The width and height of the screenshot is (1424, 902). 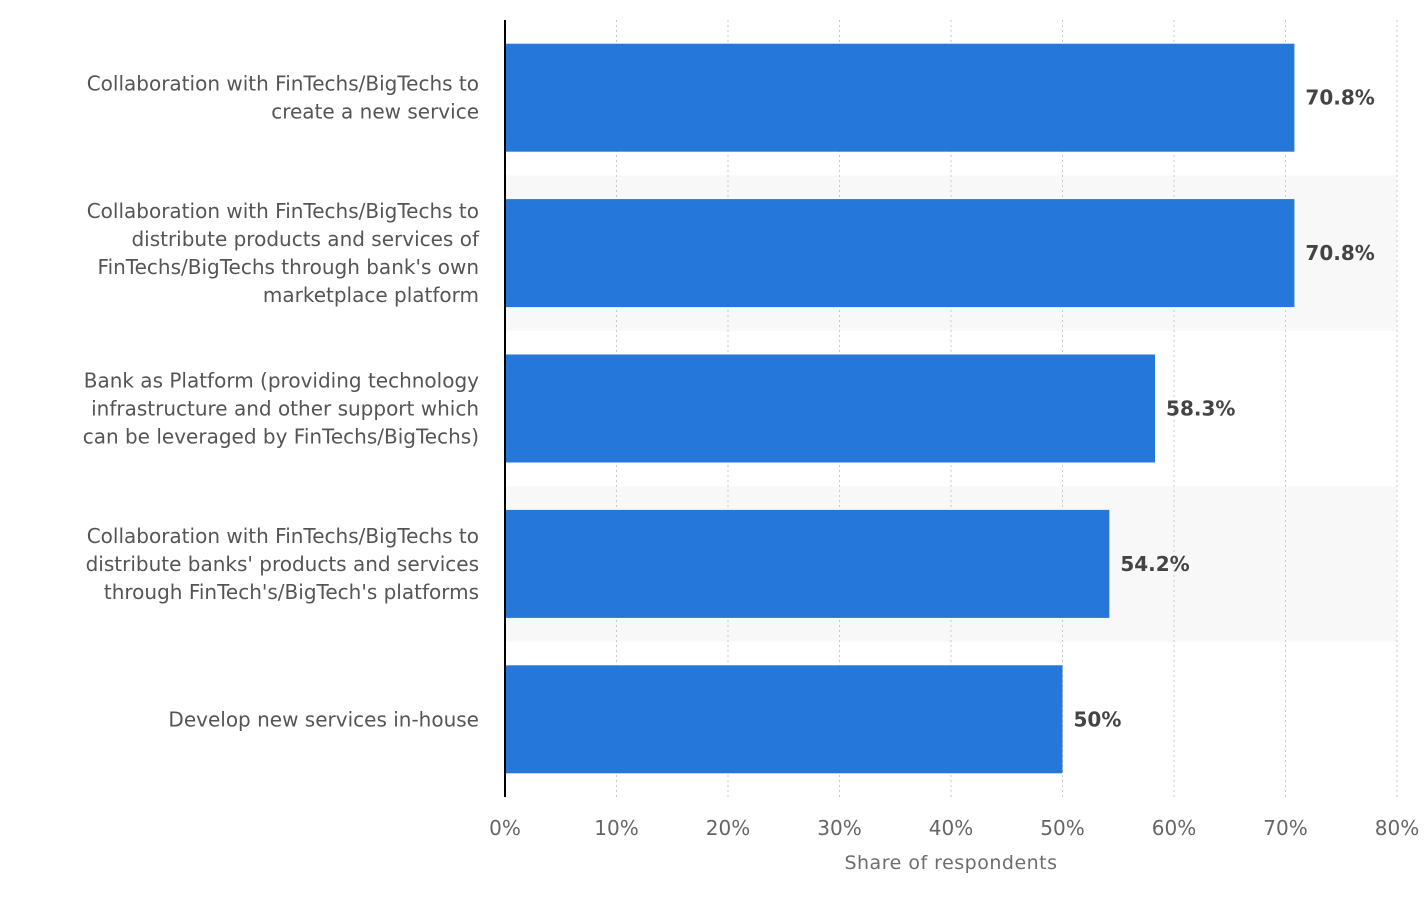 I want to click on x-tick-label: 30%, so click(x=839, y=828).